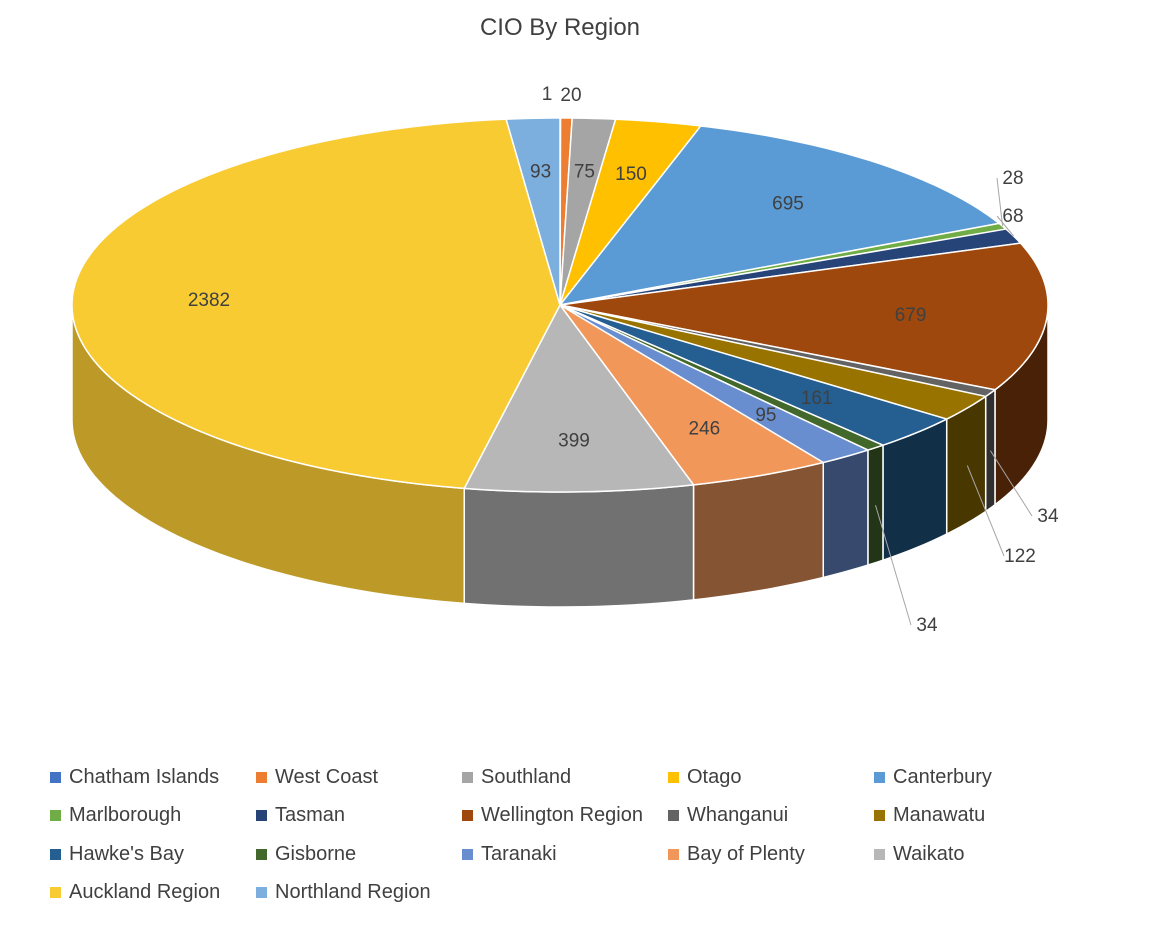 The height and width of the screenshot is (928, 1165). What do you see at coordinates (533, 211) in the screenshot?
I see `pie-slice-northland-region` at bounding box center [533, 211].